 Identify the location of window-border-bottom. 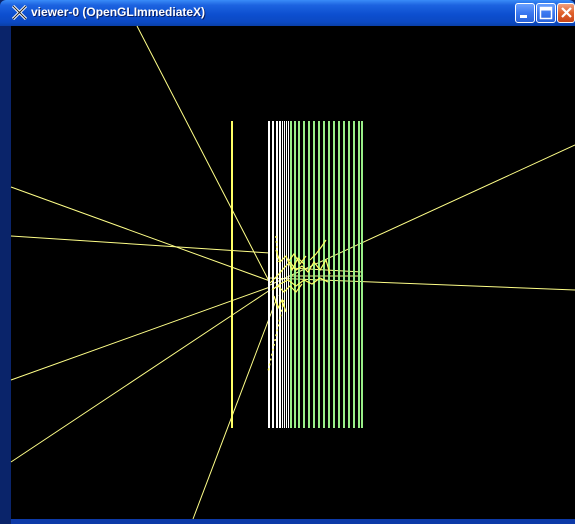
(293, 521).